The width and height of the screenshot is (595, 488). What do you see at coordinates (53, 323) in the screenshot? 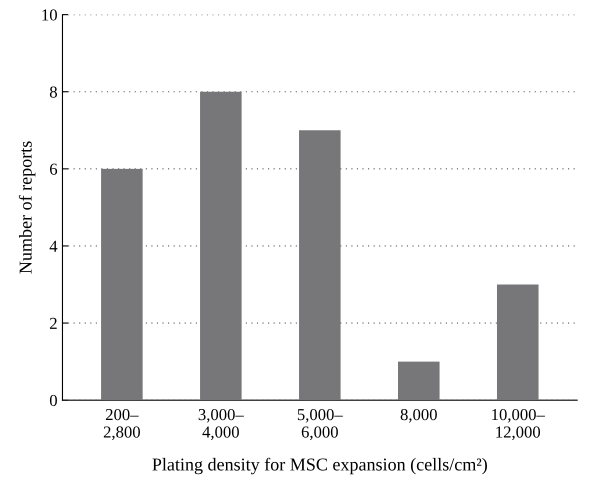
I see `y-tick-label: 2` at bounding box center [53, 323].